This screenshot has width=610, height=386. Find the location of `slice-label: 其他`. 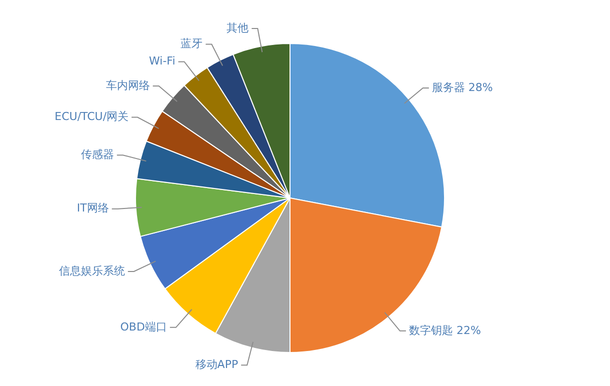

slice-label: 其他 is located at coordinates (237, 27).